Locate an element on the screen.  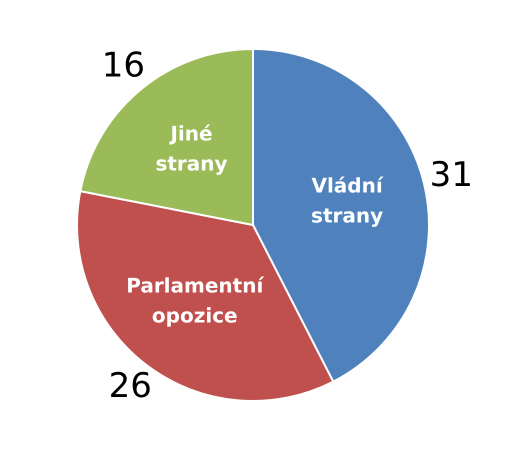
slice-label: Vládní strany is located at coordinates (347, 201).